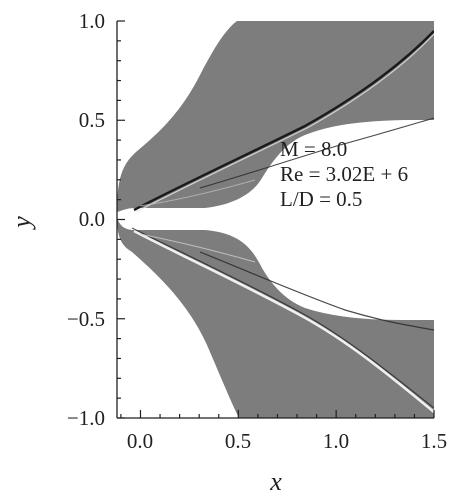  I want to click on y-tick-label: 1.0, so click(92, 21).